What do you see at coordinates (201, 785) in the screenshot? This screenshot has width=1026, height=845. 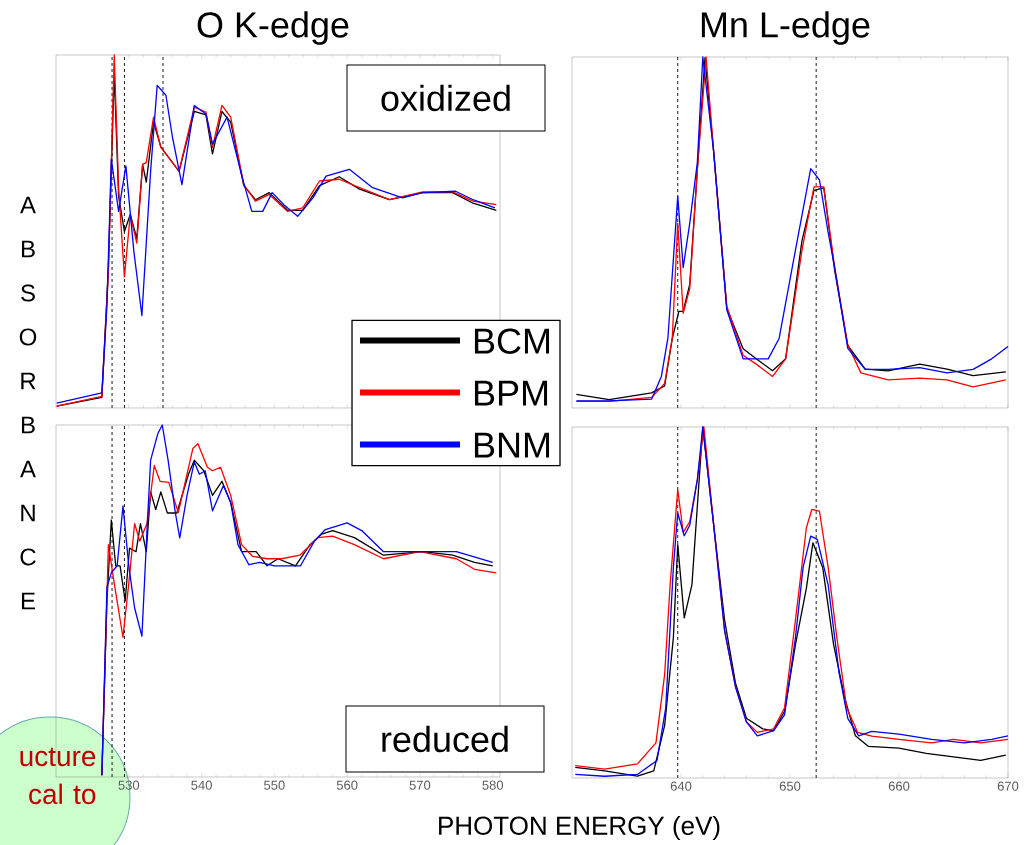 I see `x-tick-label: 540` at bounding box center [201, 785].